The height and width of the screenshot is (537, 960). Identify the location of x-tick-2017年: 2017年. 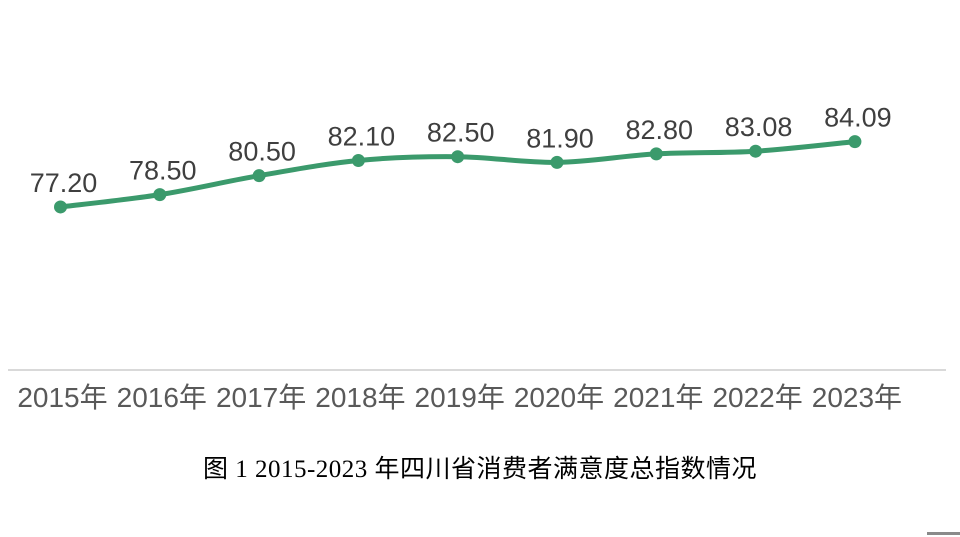
(261, 397).